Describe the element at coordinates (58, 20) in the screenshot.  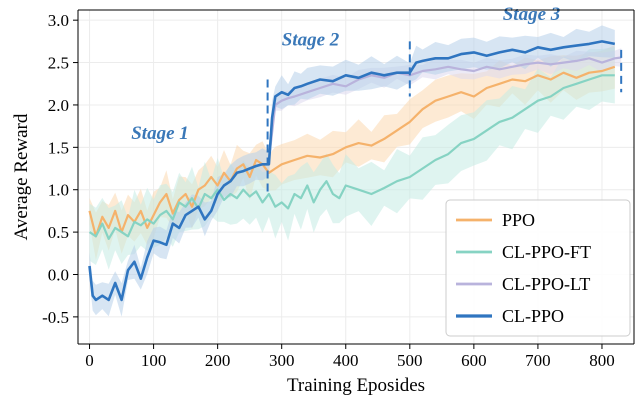
I see `y-tick-label: 3.0` at that location.